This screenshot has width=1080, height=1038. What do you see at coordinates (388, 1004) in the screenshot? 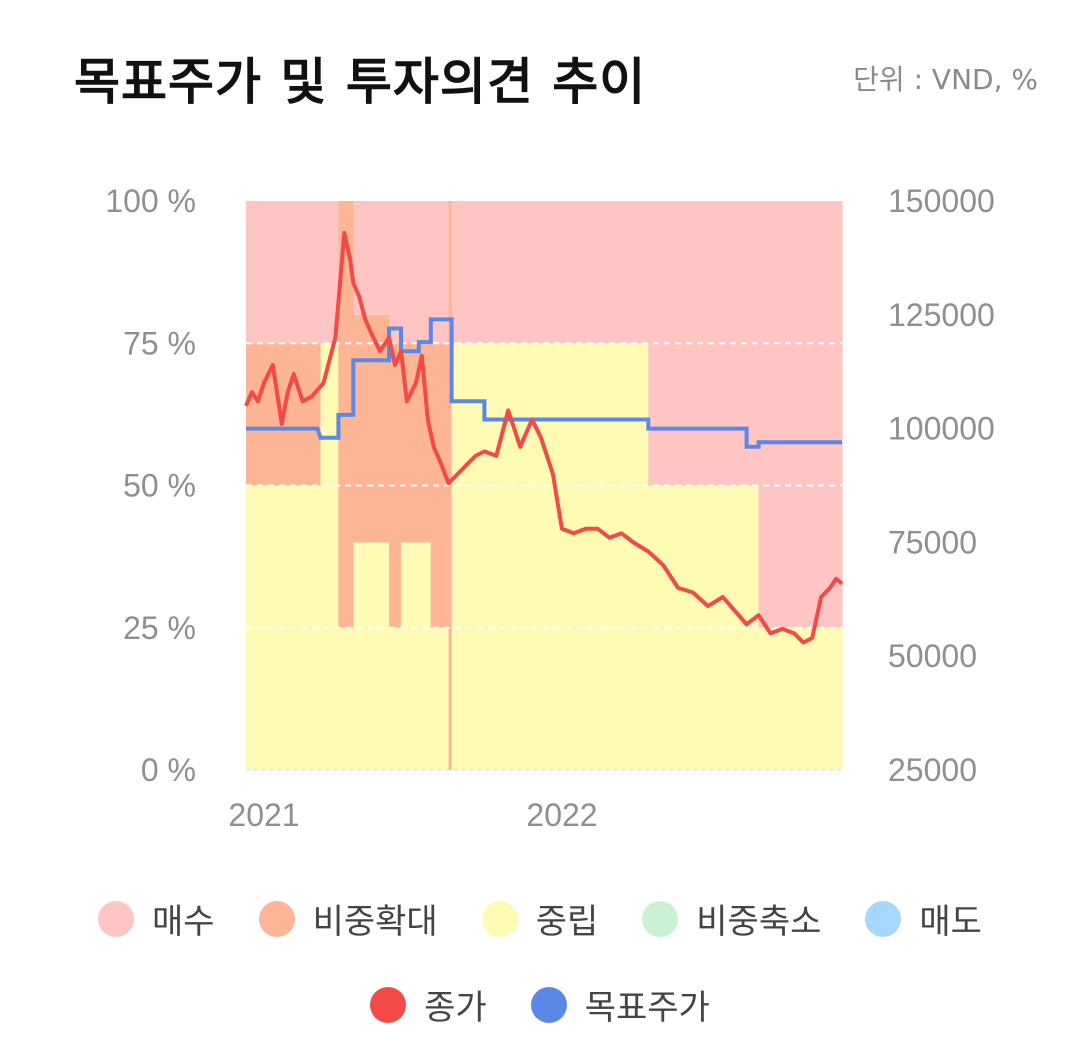
I see `legend-dot-close` at bounding box center [388, 1004].